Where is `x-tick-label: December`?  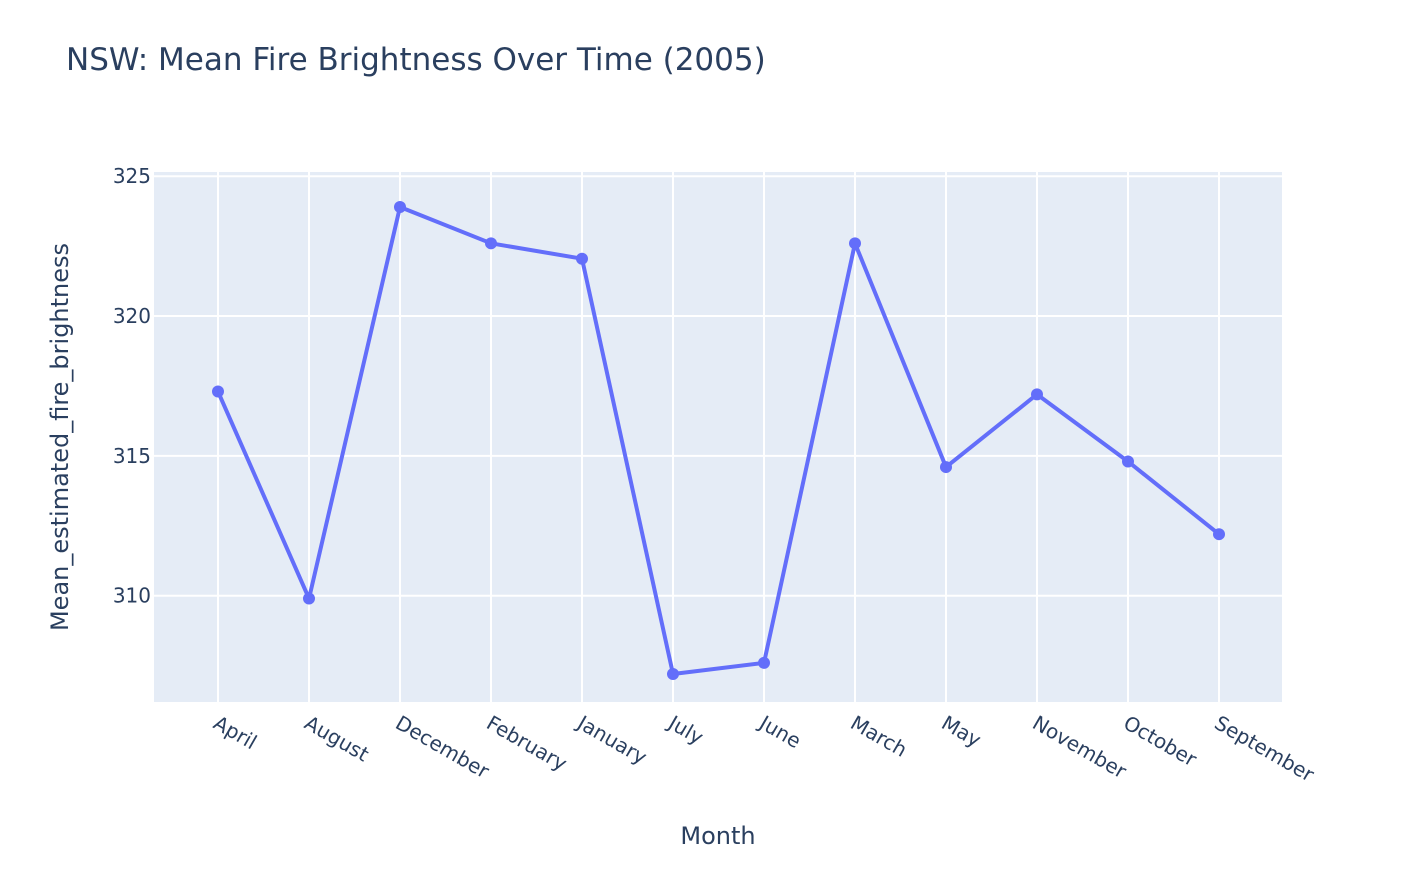
x-tick-label: December is located at coordinates (443, 747).